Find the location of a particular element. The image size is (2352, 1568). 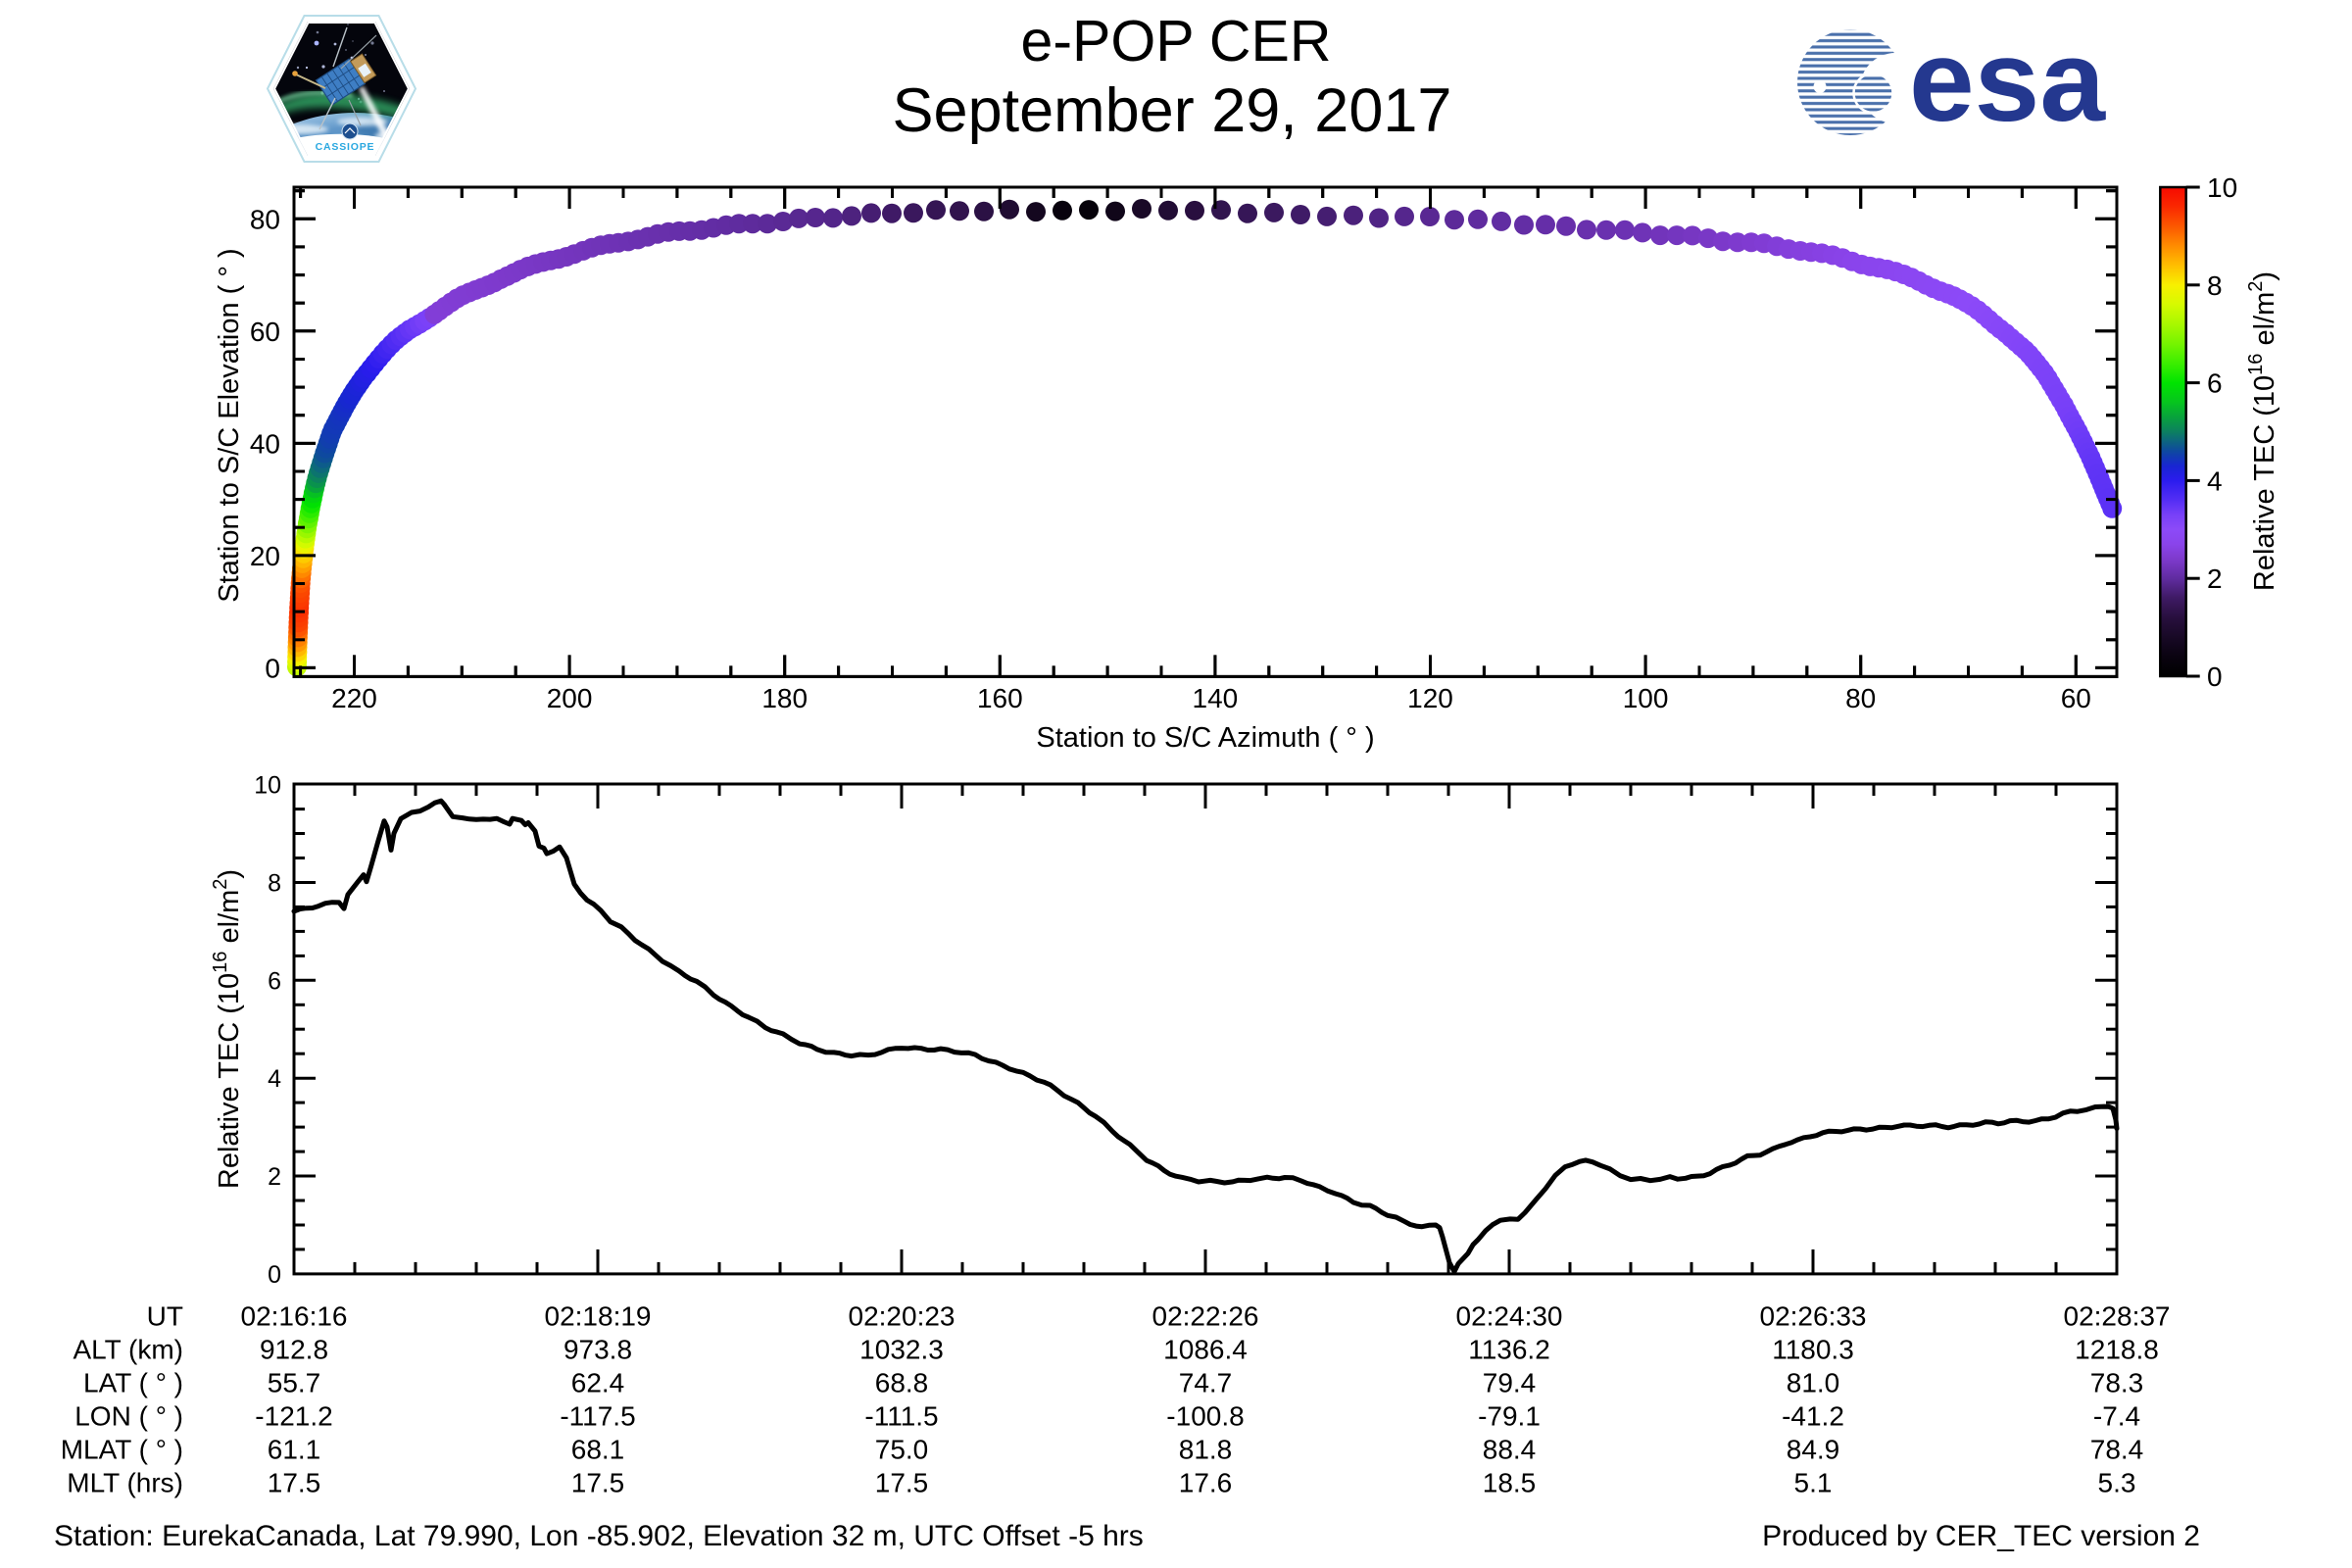

svg-text: 81.8 is located at coordinates (1206, 1450).